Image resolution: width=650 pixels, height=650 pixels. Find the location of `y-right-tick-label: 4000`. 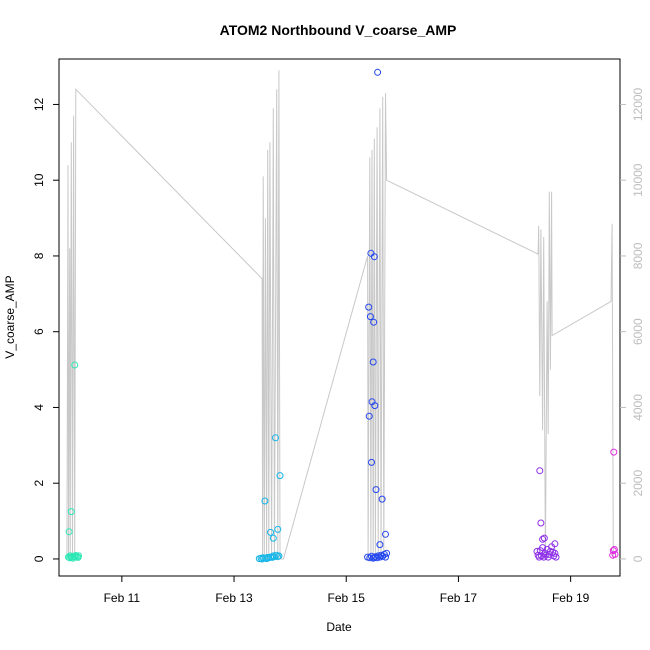

y-right-tick-label: 4000 is located at coordinates (638, 407).